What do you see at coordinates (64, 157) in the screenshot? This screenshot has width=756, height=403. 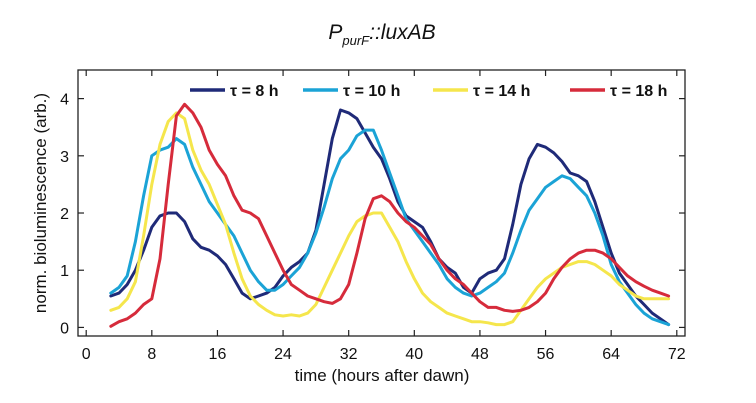 I see `y-tick-label: 3` at bounding box center [64, 157].